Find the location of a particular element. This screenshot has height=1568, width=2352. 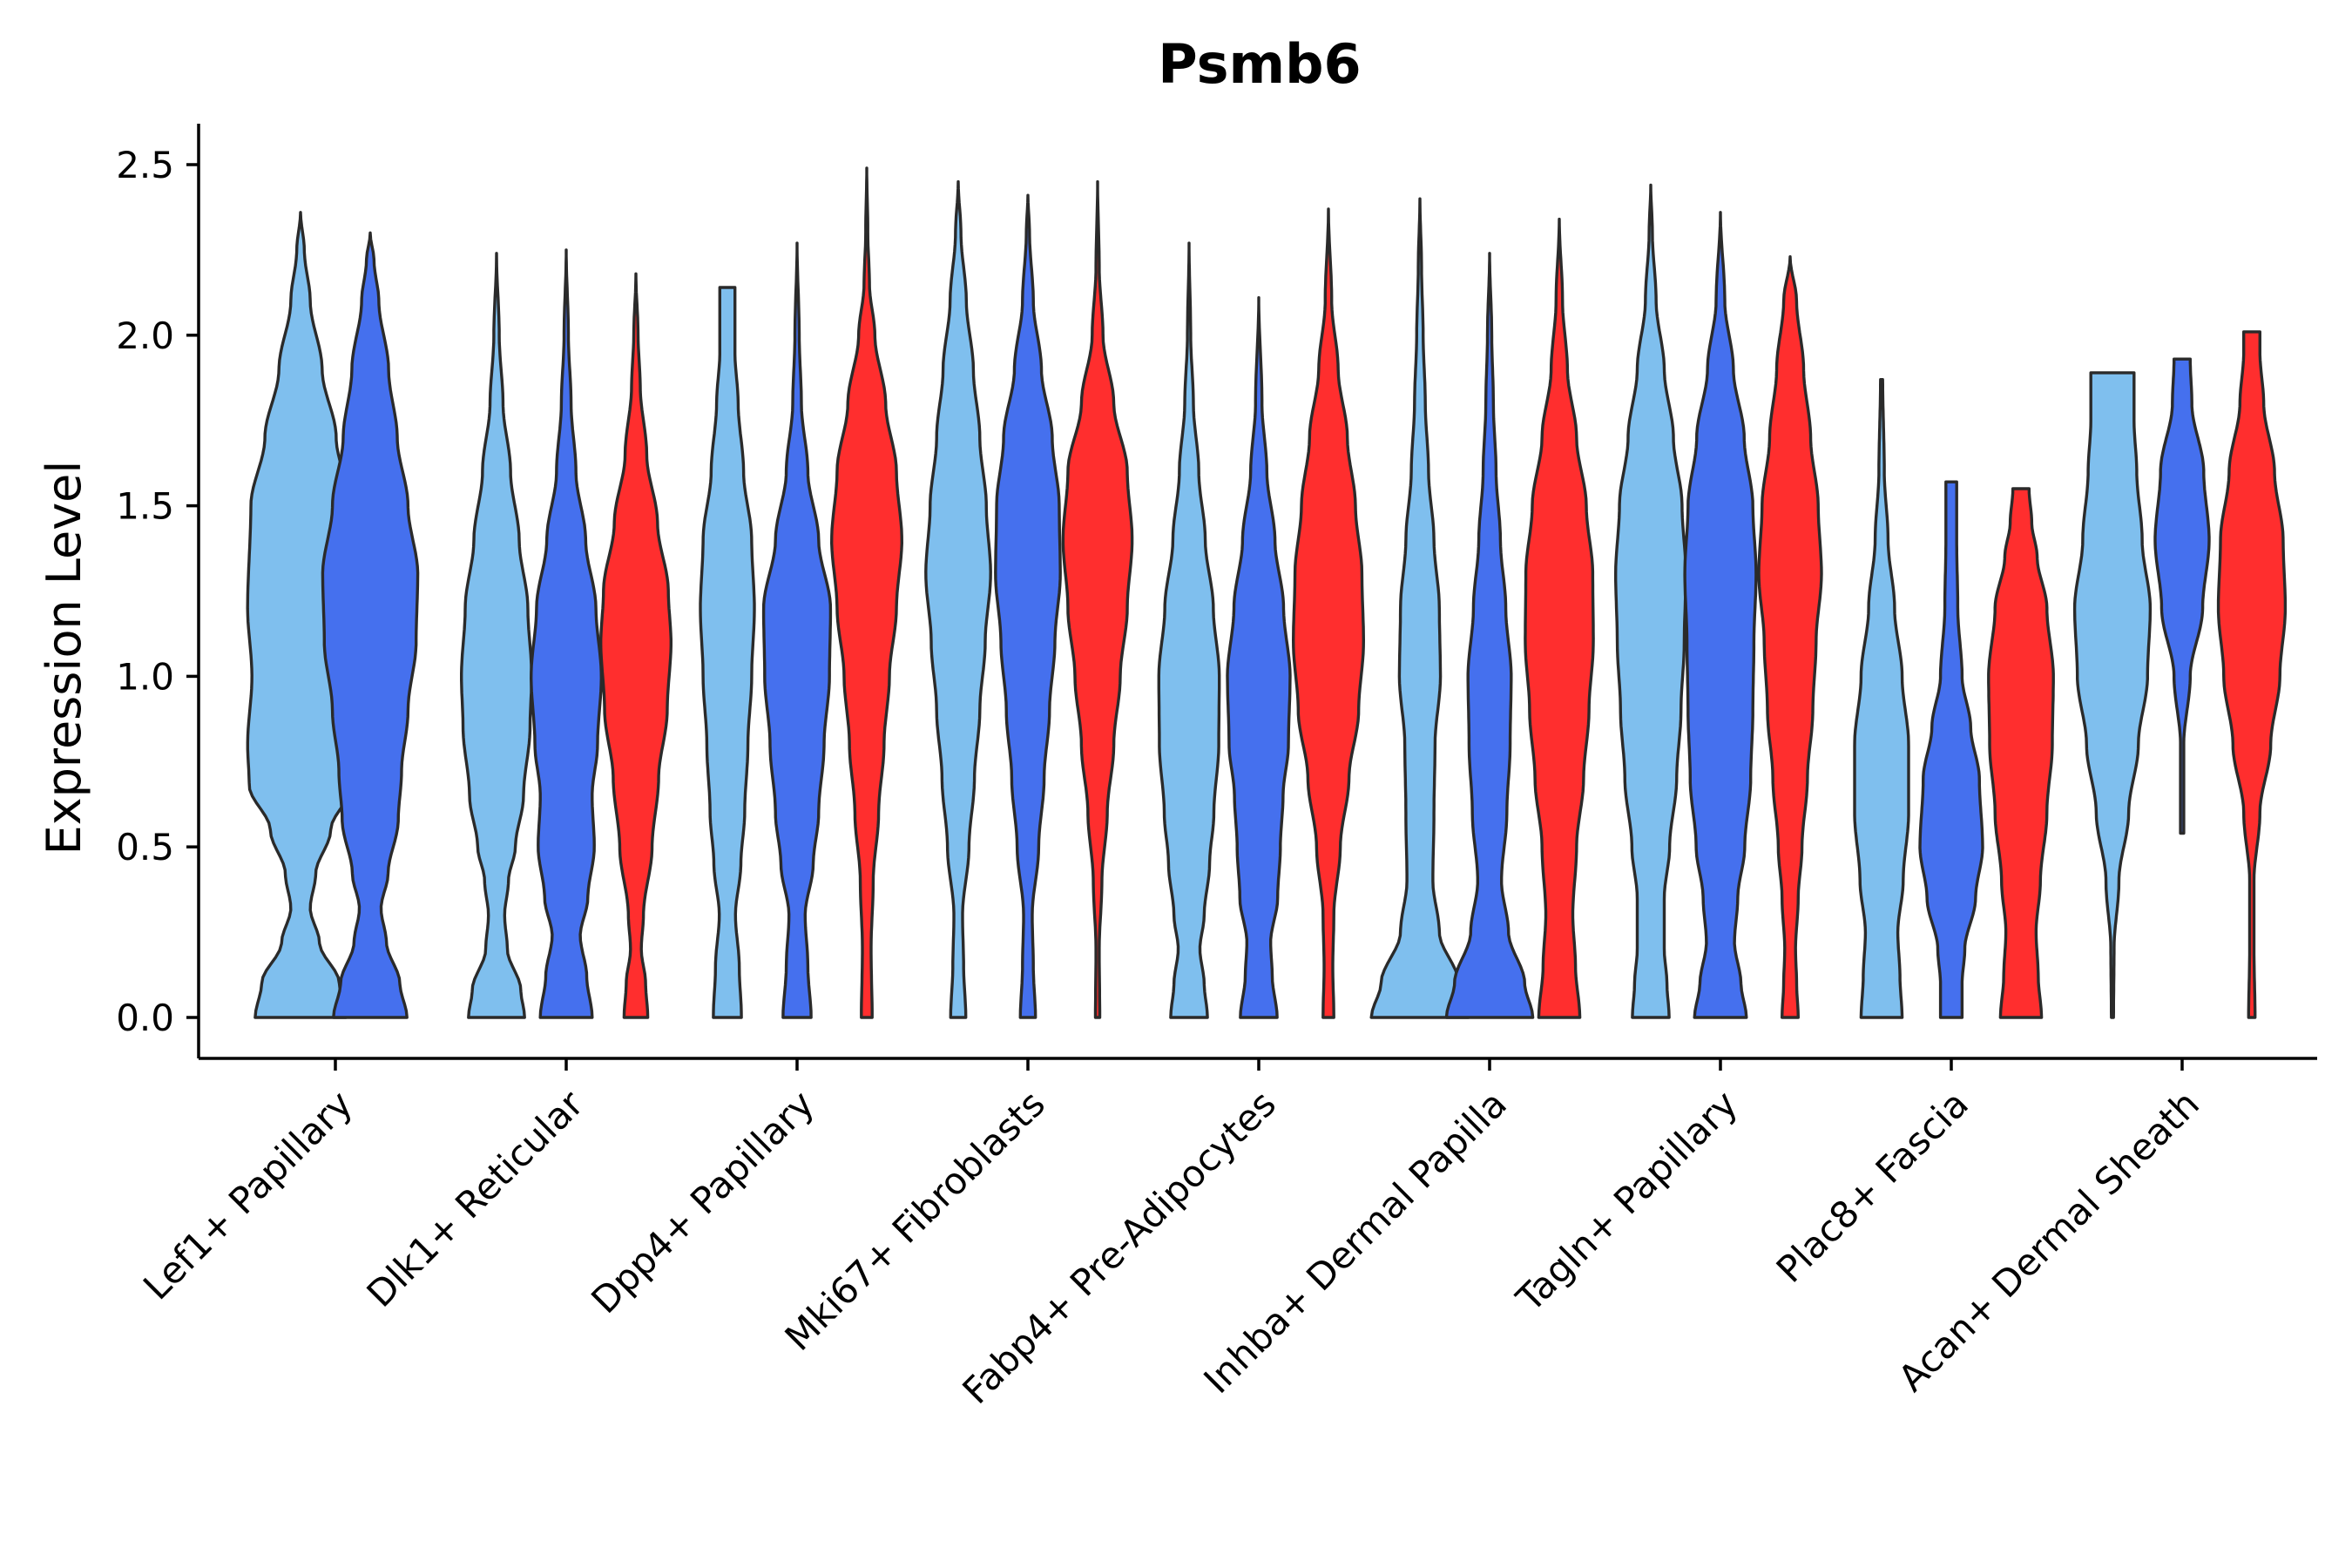

violin-fabp4-pre-adipocytes-light is located at coordinates (1189, 630).